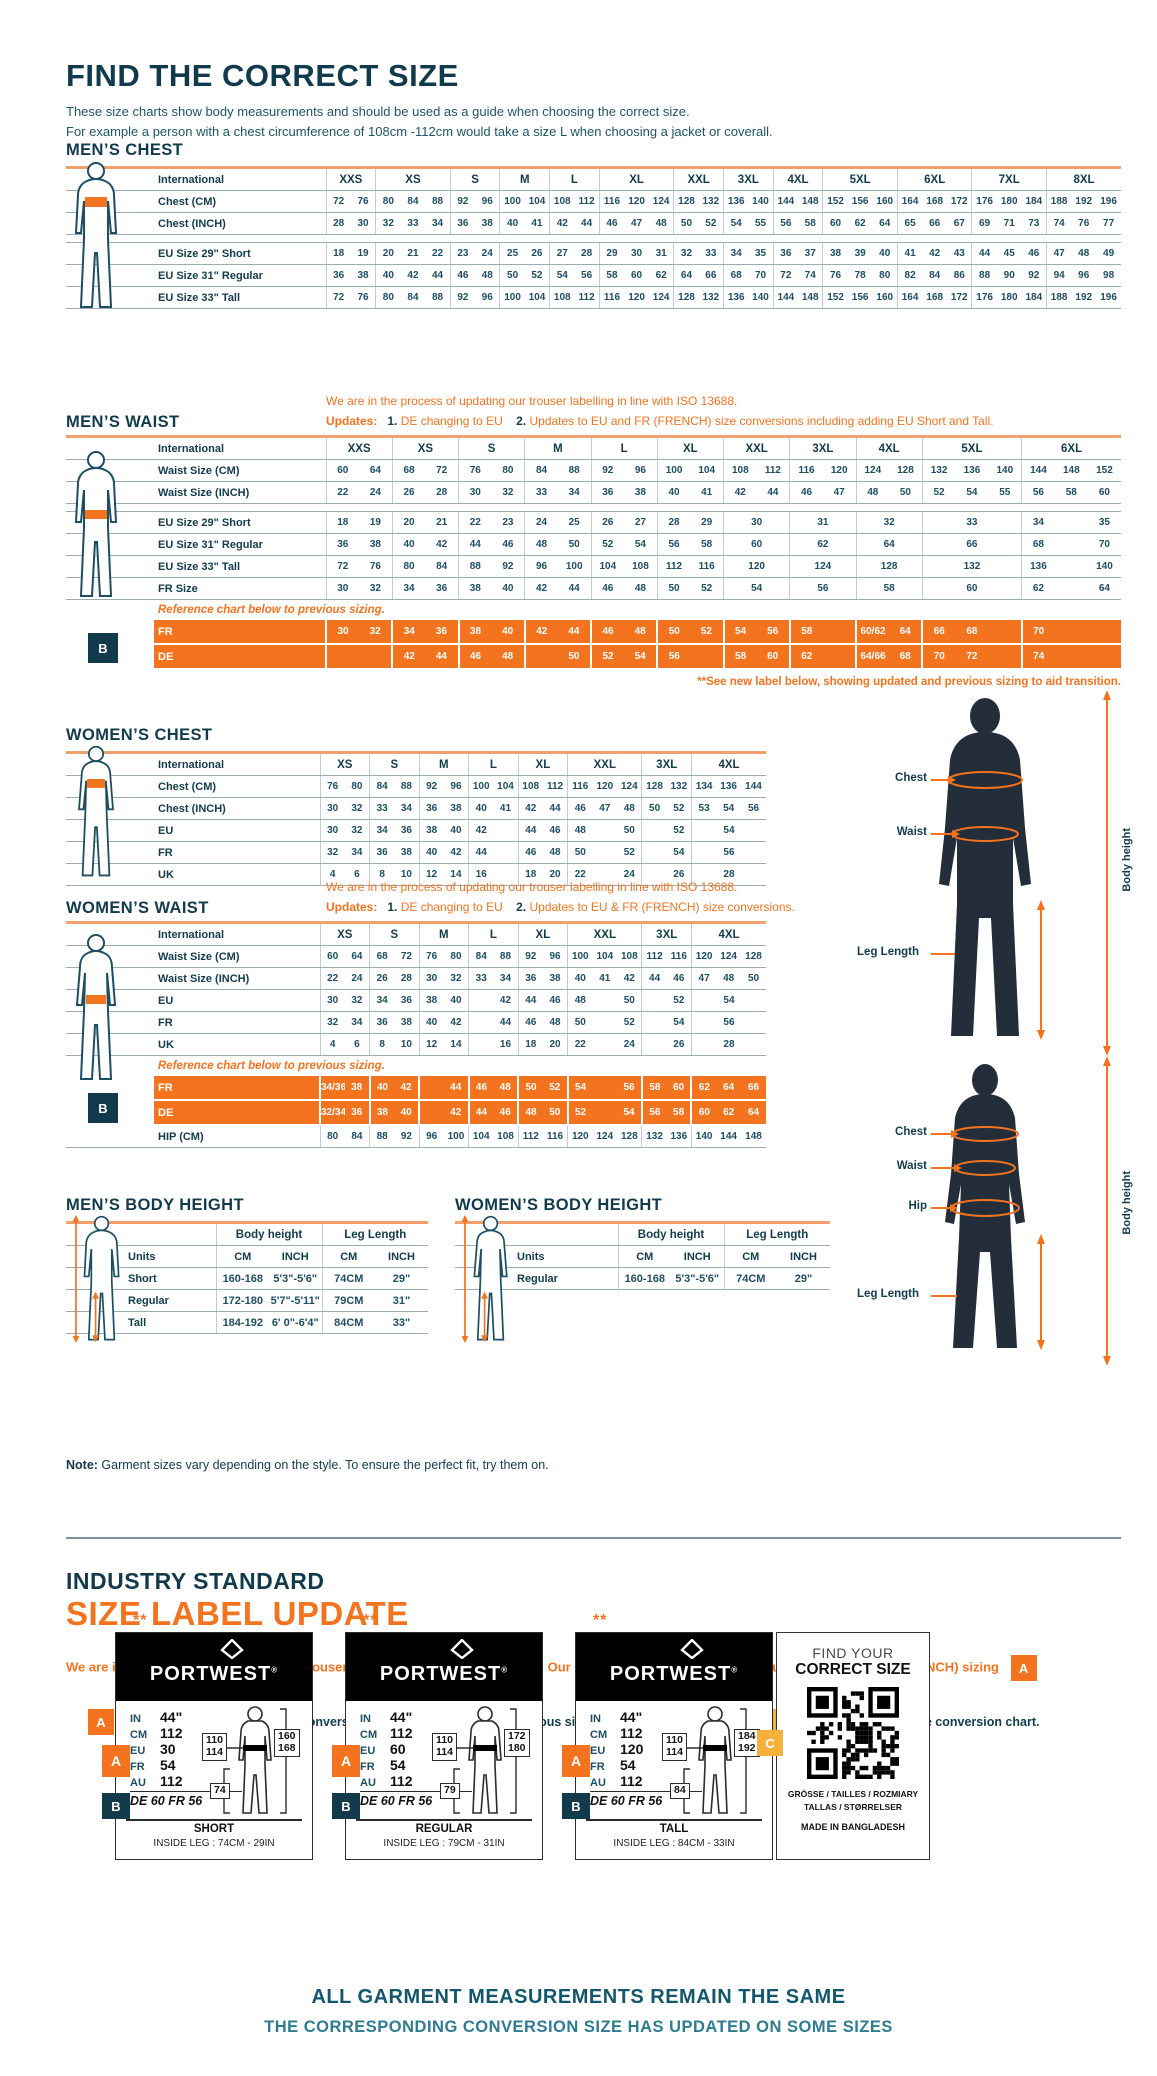 This screenshot has height=2076, width=1157. I want to click on female-photo-figure-icon, so click(1021, 1211).